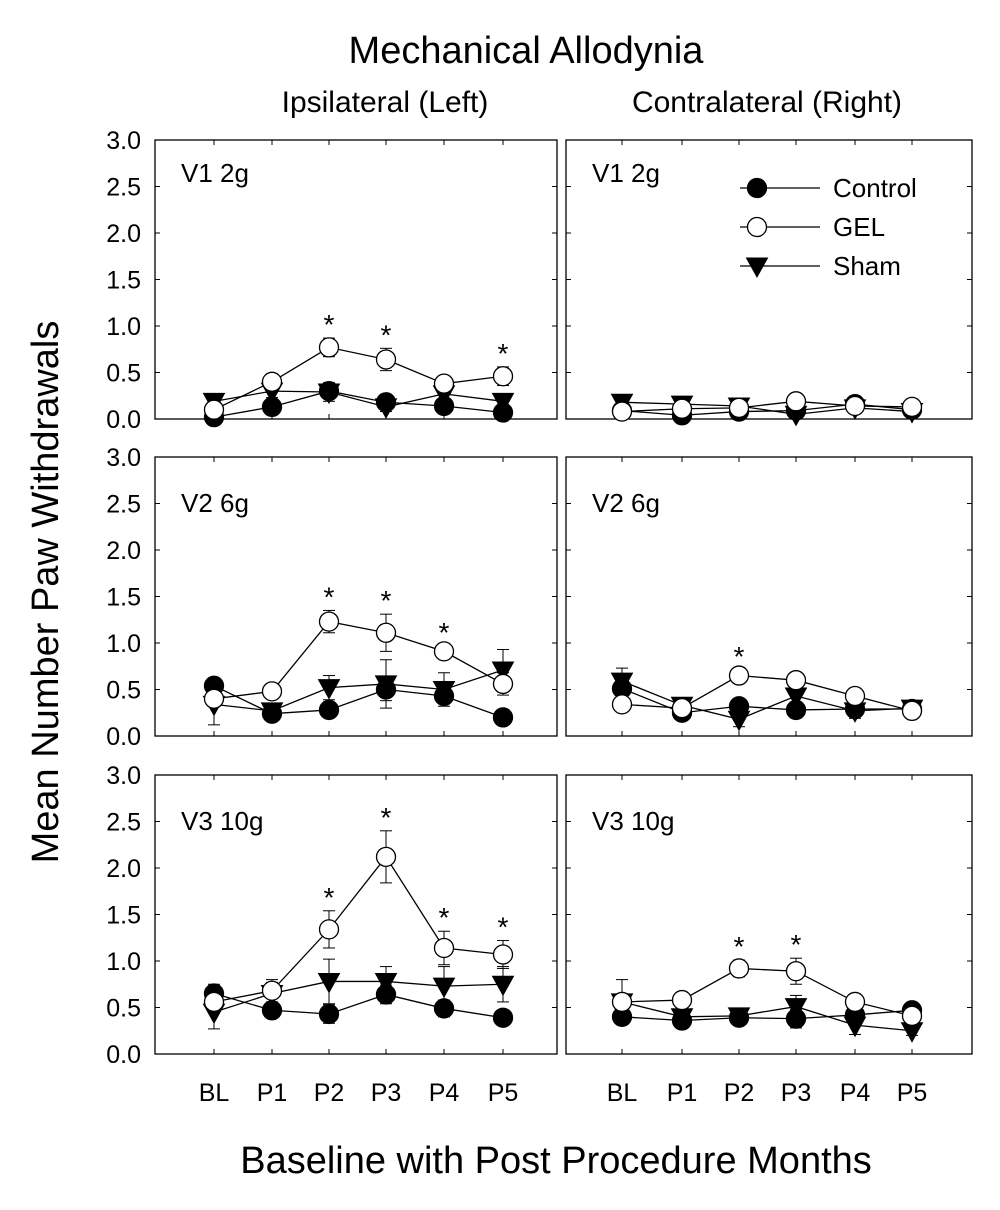 This screenshot has width=1000, height=1210. Describe the element at coordinates (912, 1093) in the screenshot. I see `x-tick-label: P5` at that location.